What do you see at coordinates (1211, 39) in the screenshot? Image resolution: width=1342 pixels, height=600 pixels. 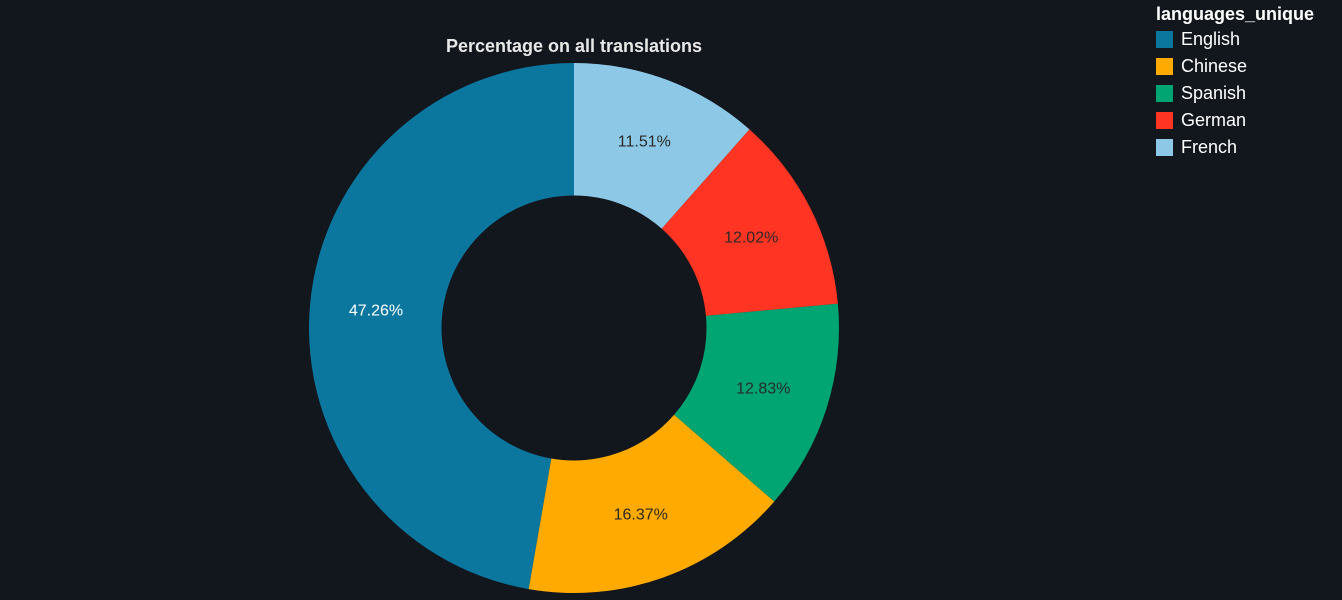 I see `legend-label: English` at bounding box center [1211, 39].